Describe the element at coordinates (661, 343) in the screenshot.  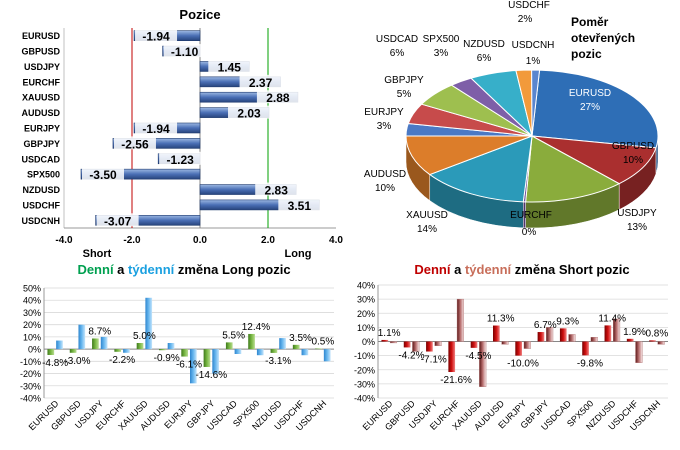
I see `short-weekly-bar-usdcnh` at that location.